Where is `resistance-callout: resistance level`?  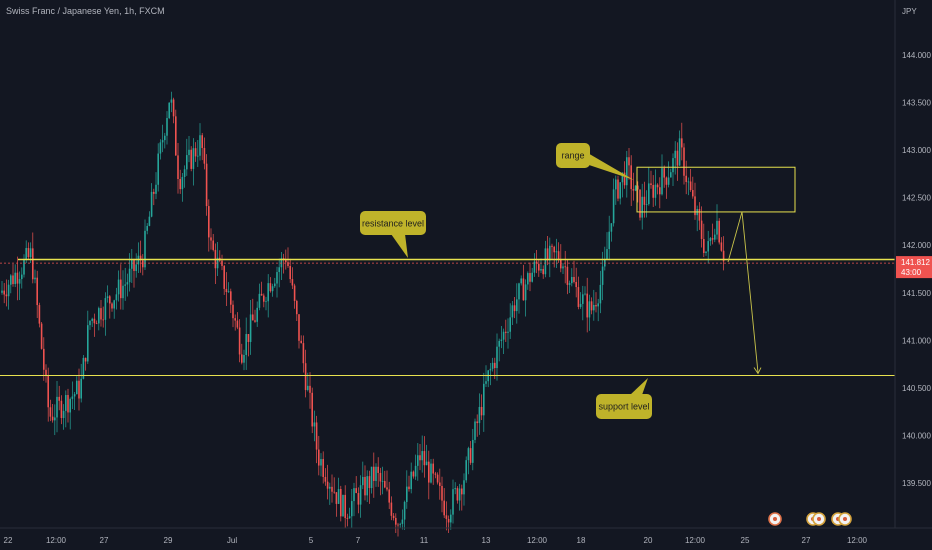 resistance-callout: resistance level is located at coordinates (393, 234).